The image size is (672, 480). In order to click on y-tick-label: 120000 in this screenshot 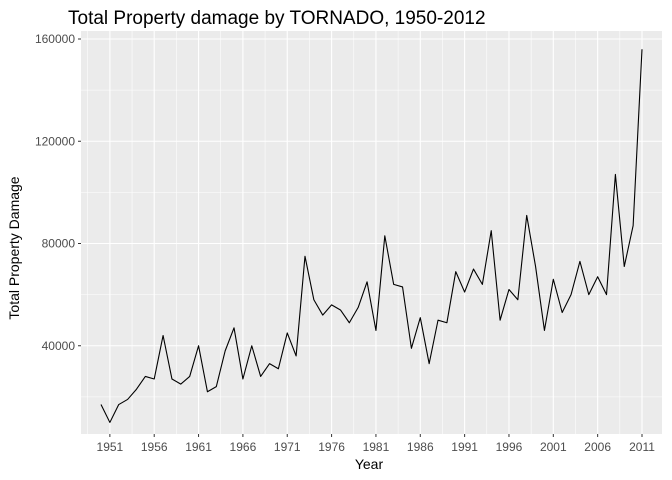, I will do `click(55, 141)`.